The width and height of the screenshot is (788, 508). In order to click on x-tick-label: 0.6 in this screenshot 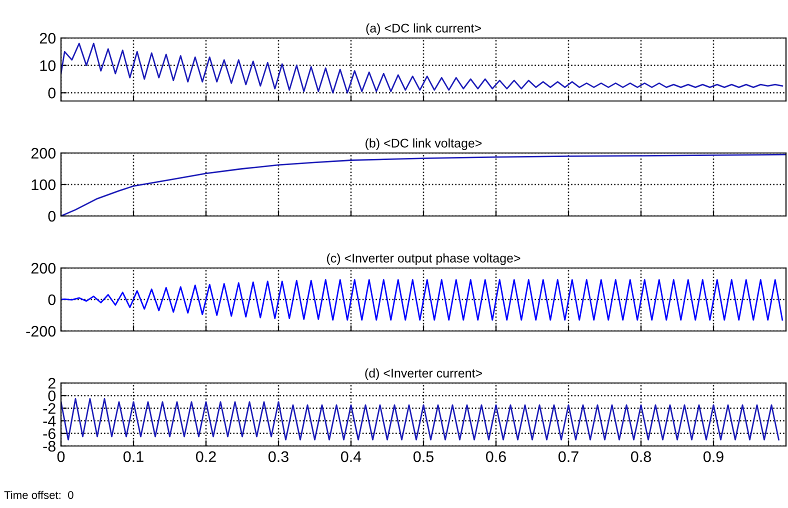, I will do `click(496, 456)`.